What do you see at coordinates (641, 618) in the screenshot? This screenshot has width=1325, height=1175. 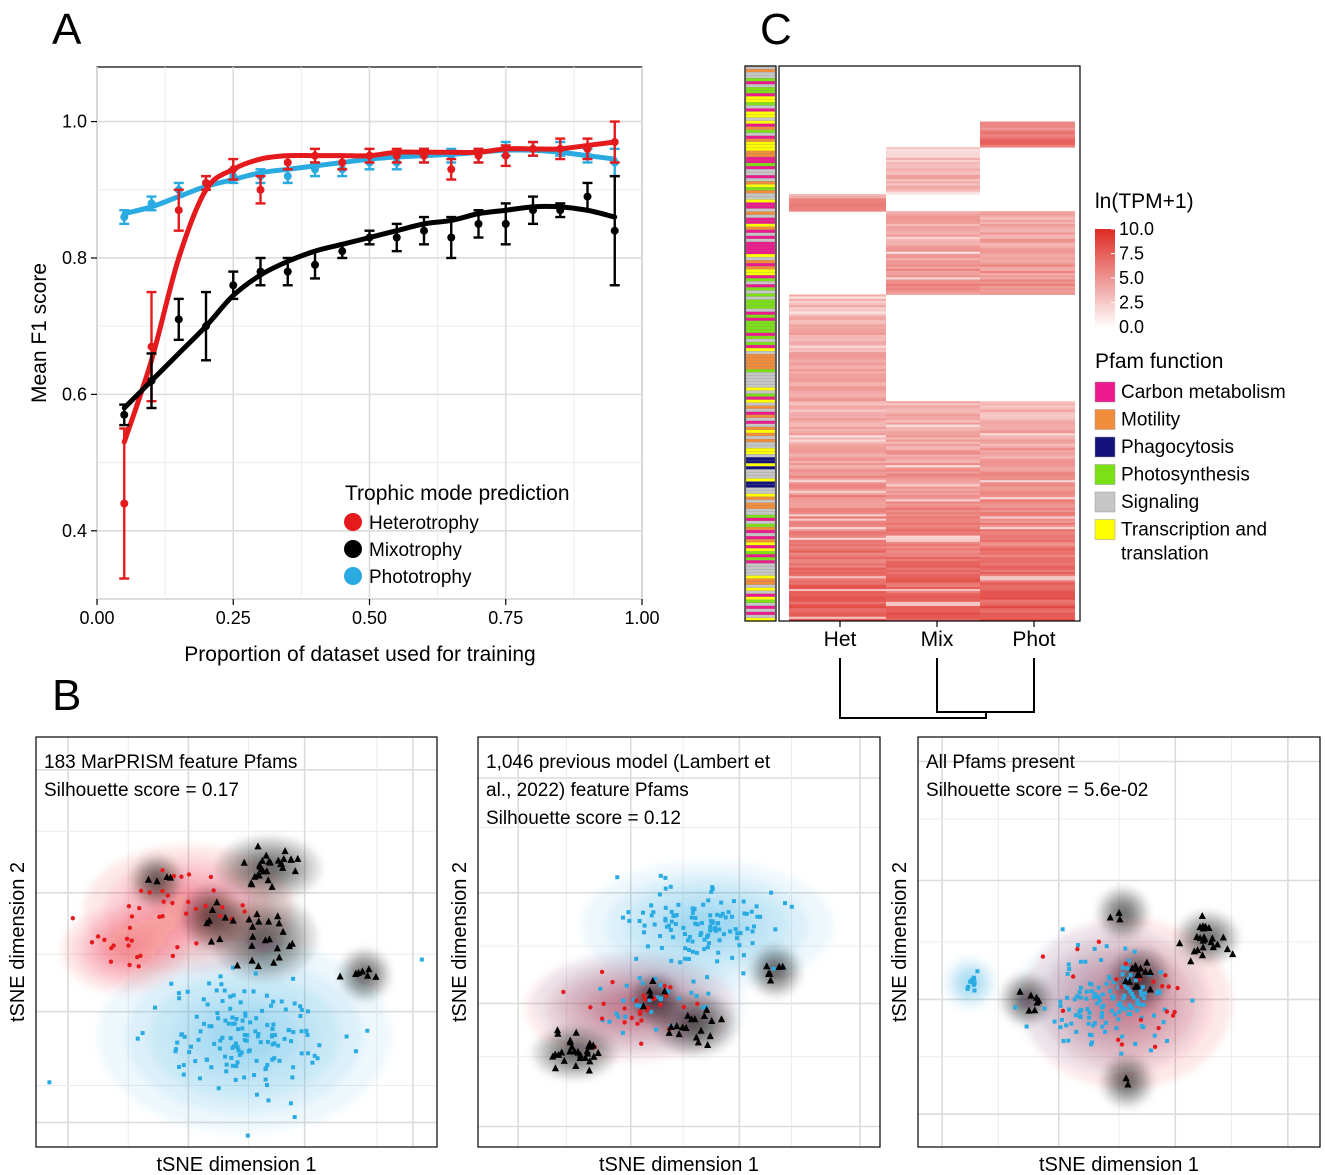 I see `x-tick-label: 1.00` at bounding box center [641, 618].